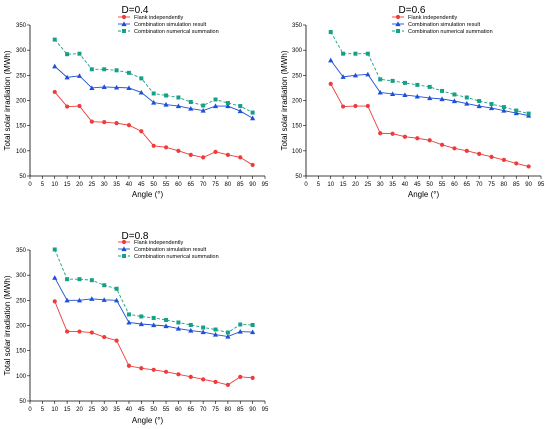  I want to click on x-tick-label: 80, so click(228, 185).